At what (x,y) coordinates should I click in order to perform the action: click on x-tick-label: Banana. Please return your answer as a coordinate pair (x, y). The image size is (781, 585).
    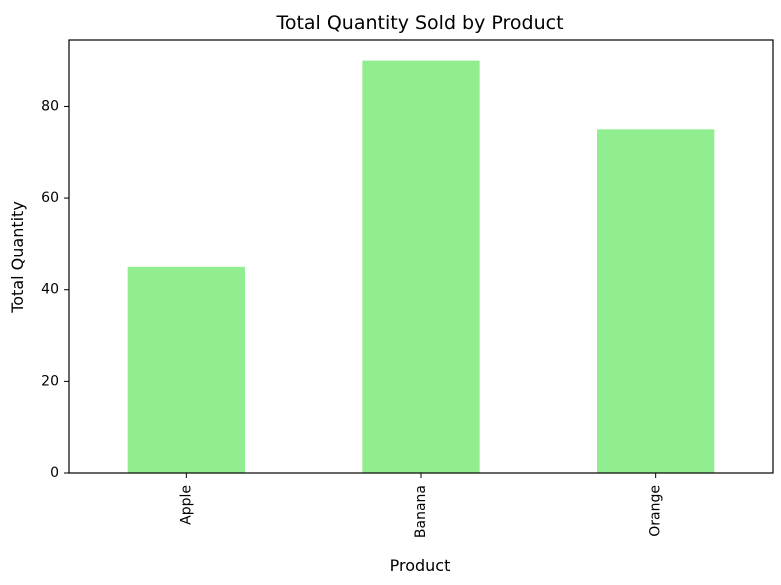
    Looking at the image, I should click on (421, 511).